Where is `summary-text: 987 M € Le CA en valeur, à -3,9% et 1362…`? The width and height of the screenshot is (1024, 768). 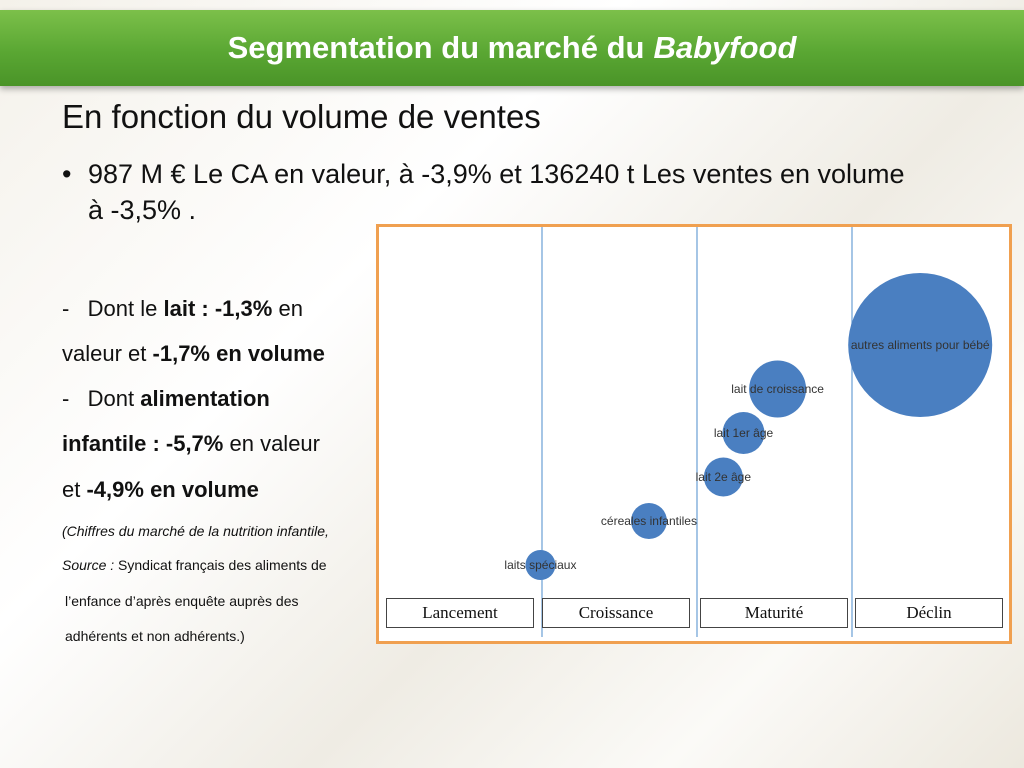 summary-text: 987 M € Le CA en valeur, à -3,9% et 1362… is located at coordinates (496, 192).